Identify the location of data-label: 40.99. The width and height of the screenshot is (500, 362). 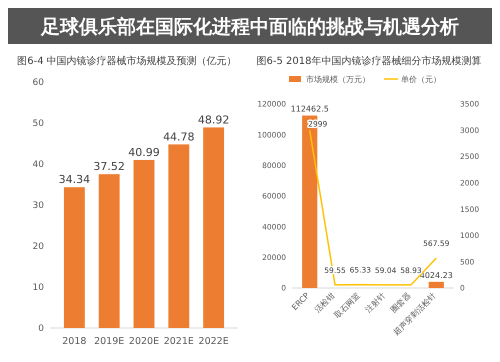
(144, 152).